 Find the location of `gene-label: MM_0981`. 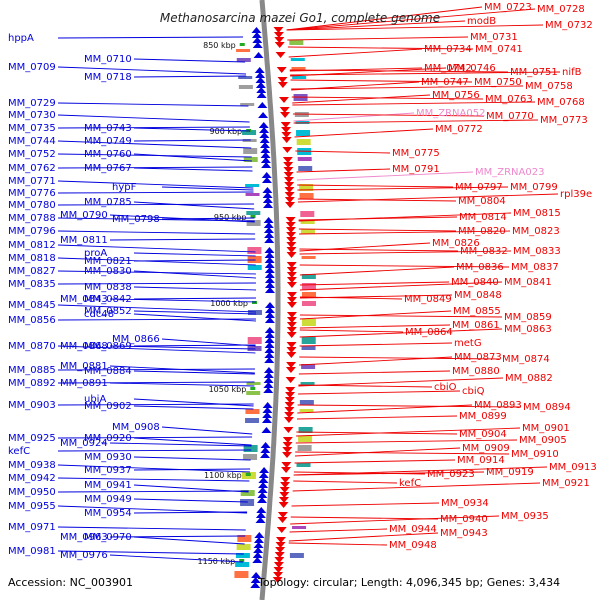

gene-label: MM_0981 is located at coordinates (32, 551).